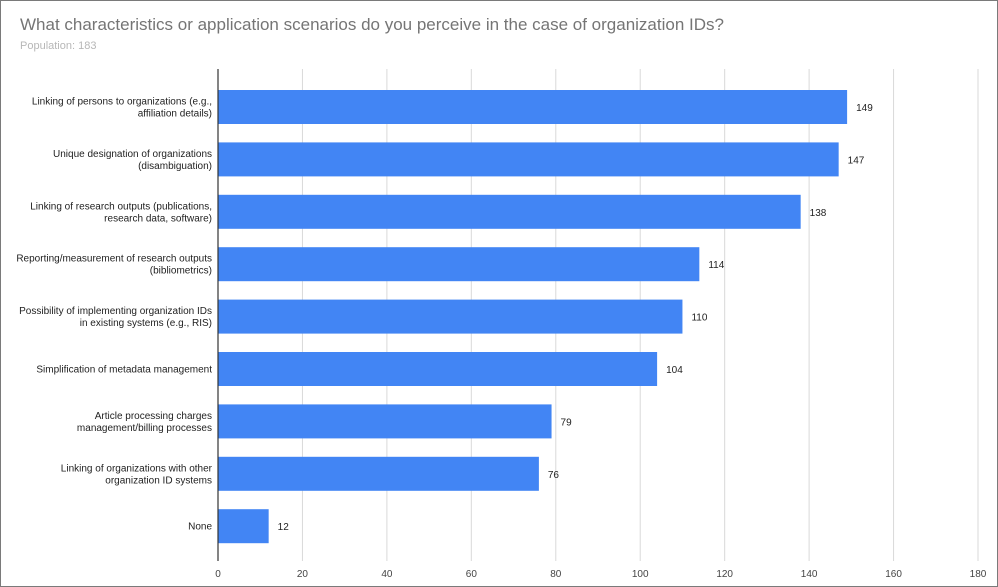 The image size is (998, 587). I want to click on category-label: None, so click(200, 527).